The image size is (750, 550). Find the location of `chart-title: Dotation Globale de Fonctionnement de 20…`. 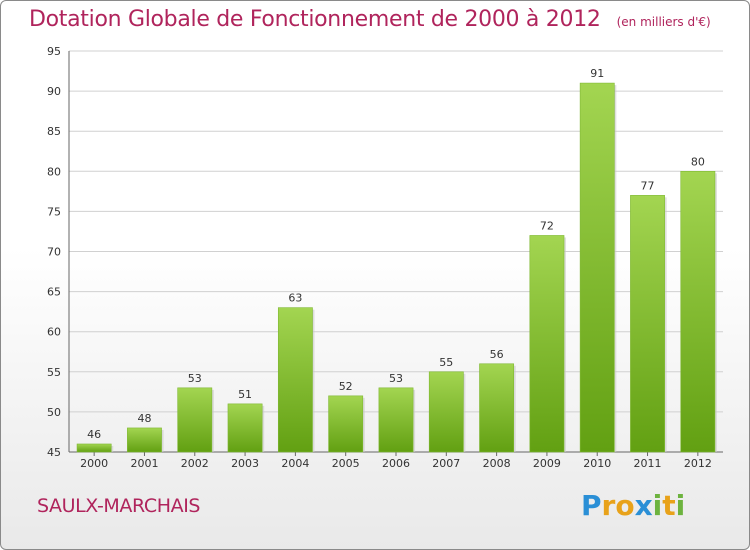

chart-title: Dotation Globale de Fonctionnement de 20… is located at coordinates (315, 19).